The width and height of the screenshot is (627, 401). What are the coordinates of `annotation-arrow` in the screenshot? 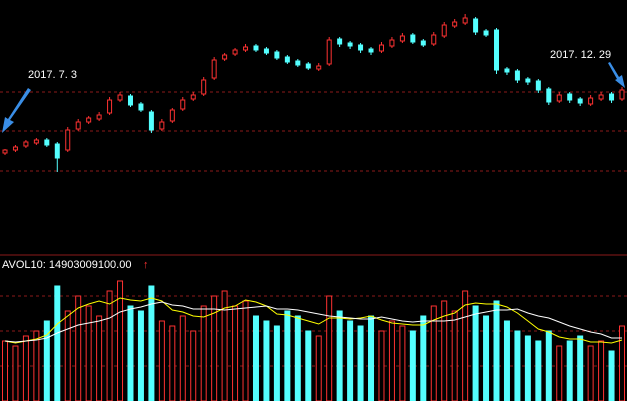 It's located at (616, 75).